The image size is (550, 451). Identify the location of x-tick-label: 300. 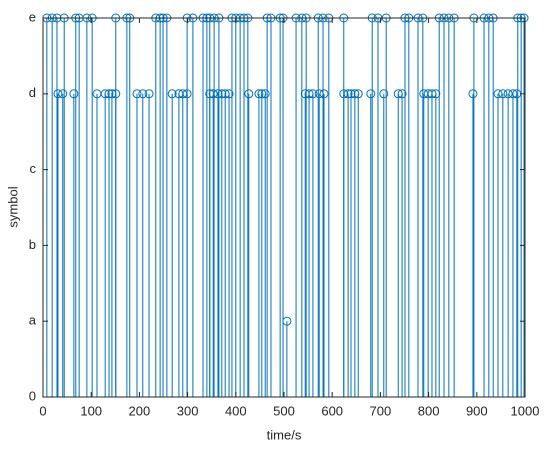
(188, 410).